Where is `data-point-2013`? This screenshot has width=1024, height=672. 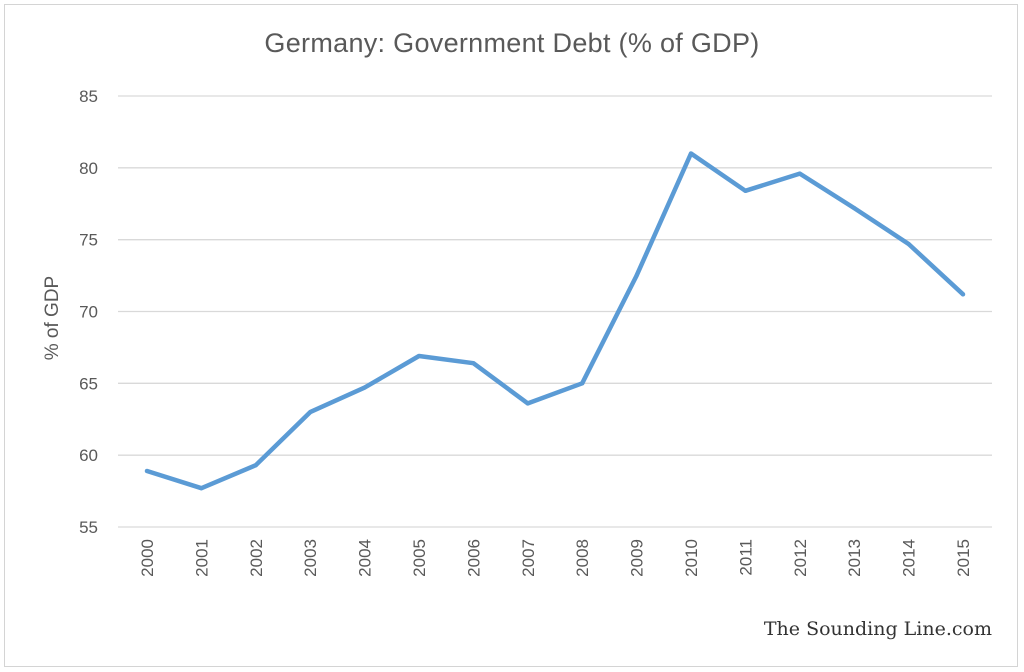 data-point-2013 is located at coordinates (854, 208).